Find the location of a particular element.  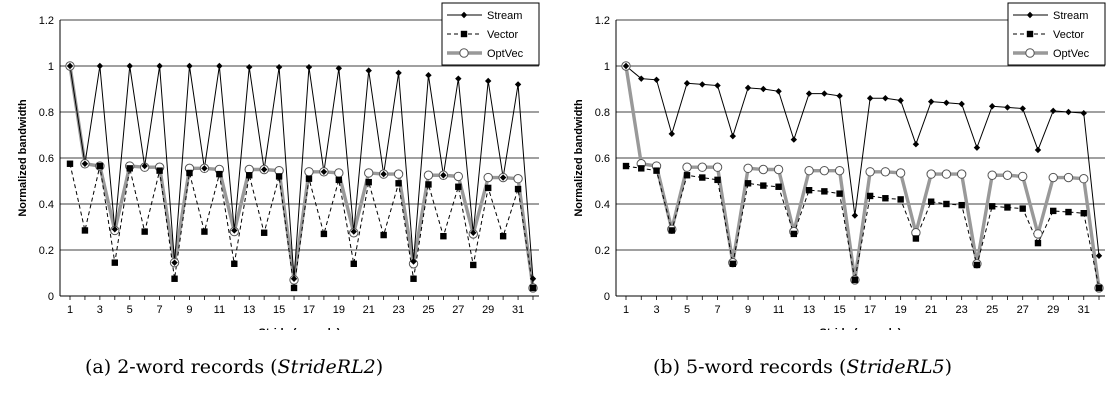

x-tick-label: 25 is located at coordinates (992, 310).